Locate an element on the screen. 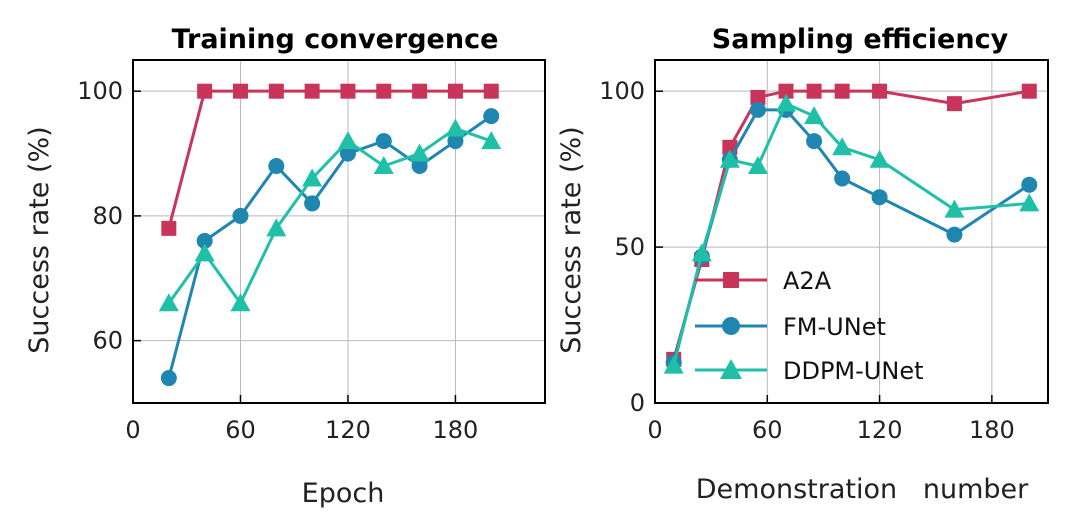  x-axis-label: Epoch is located at coordinates (343, 493).